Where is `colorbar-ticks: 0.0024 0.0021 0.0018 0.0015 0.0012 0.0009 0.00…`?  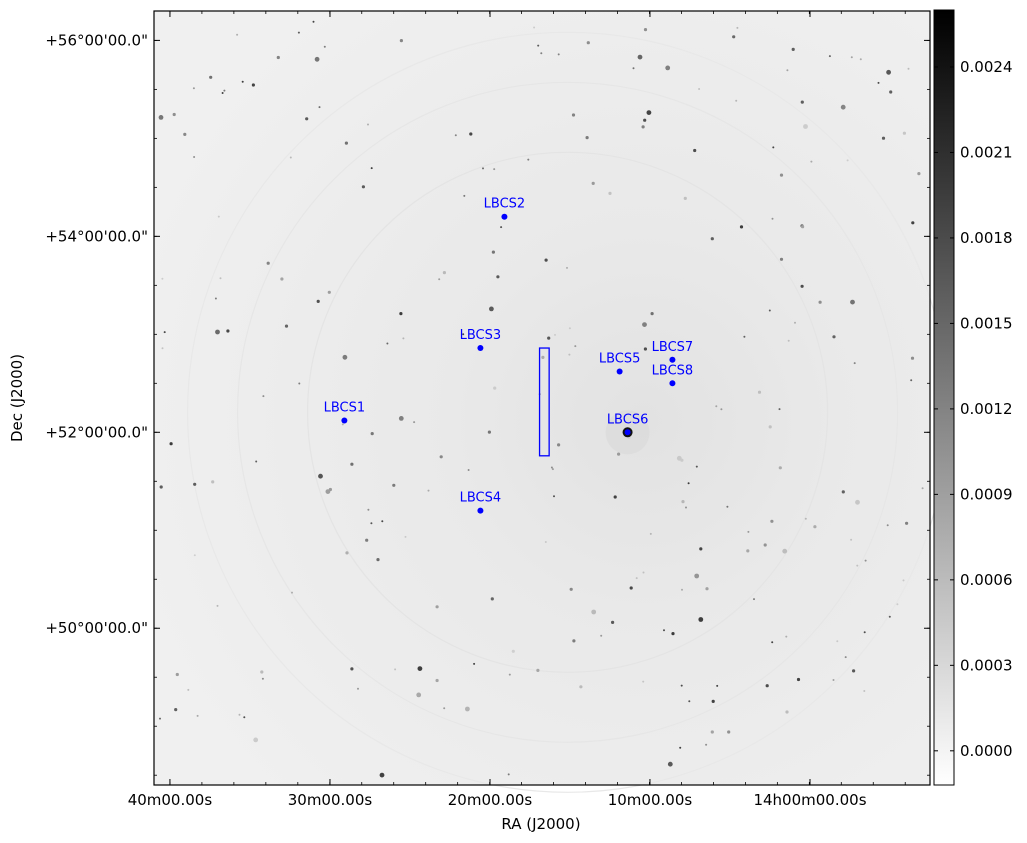 colorbar-ticks: 0.0024 0.0021 0.0018 0.0015 0.0012 0.0009 0.00… is located at coordinates (973, 409).